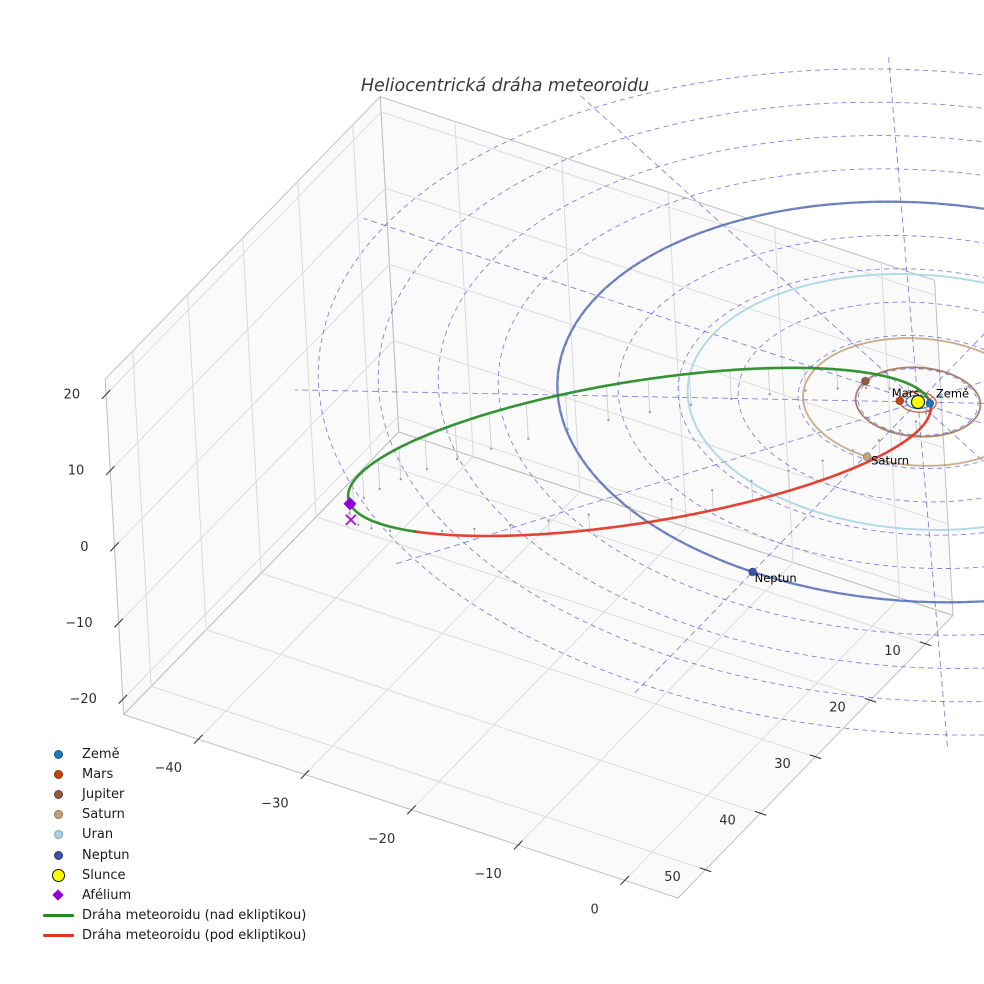 The width and height of the screenshot is (984, 984). Describe the element at coordinates (171, 835) in the screenshot. I see `legend-item: Uran` at that location.